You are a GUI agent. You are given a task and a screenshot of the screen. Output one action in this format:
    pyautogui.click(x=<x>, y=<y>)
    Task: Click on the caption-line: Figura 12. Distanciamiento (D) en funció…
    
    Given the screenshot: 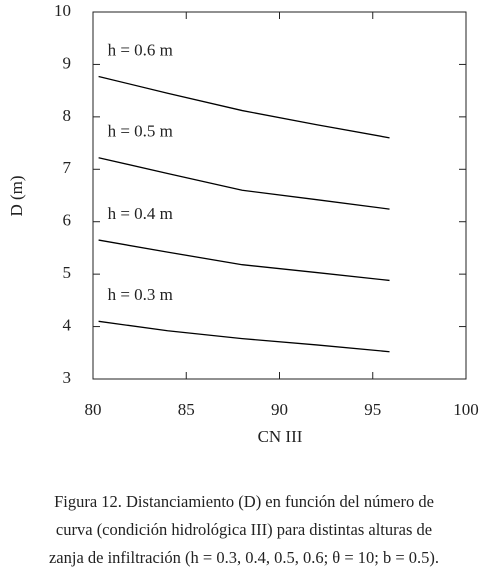 What is the action you would take?
    pyautogui.click(x=244, y=501)
    